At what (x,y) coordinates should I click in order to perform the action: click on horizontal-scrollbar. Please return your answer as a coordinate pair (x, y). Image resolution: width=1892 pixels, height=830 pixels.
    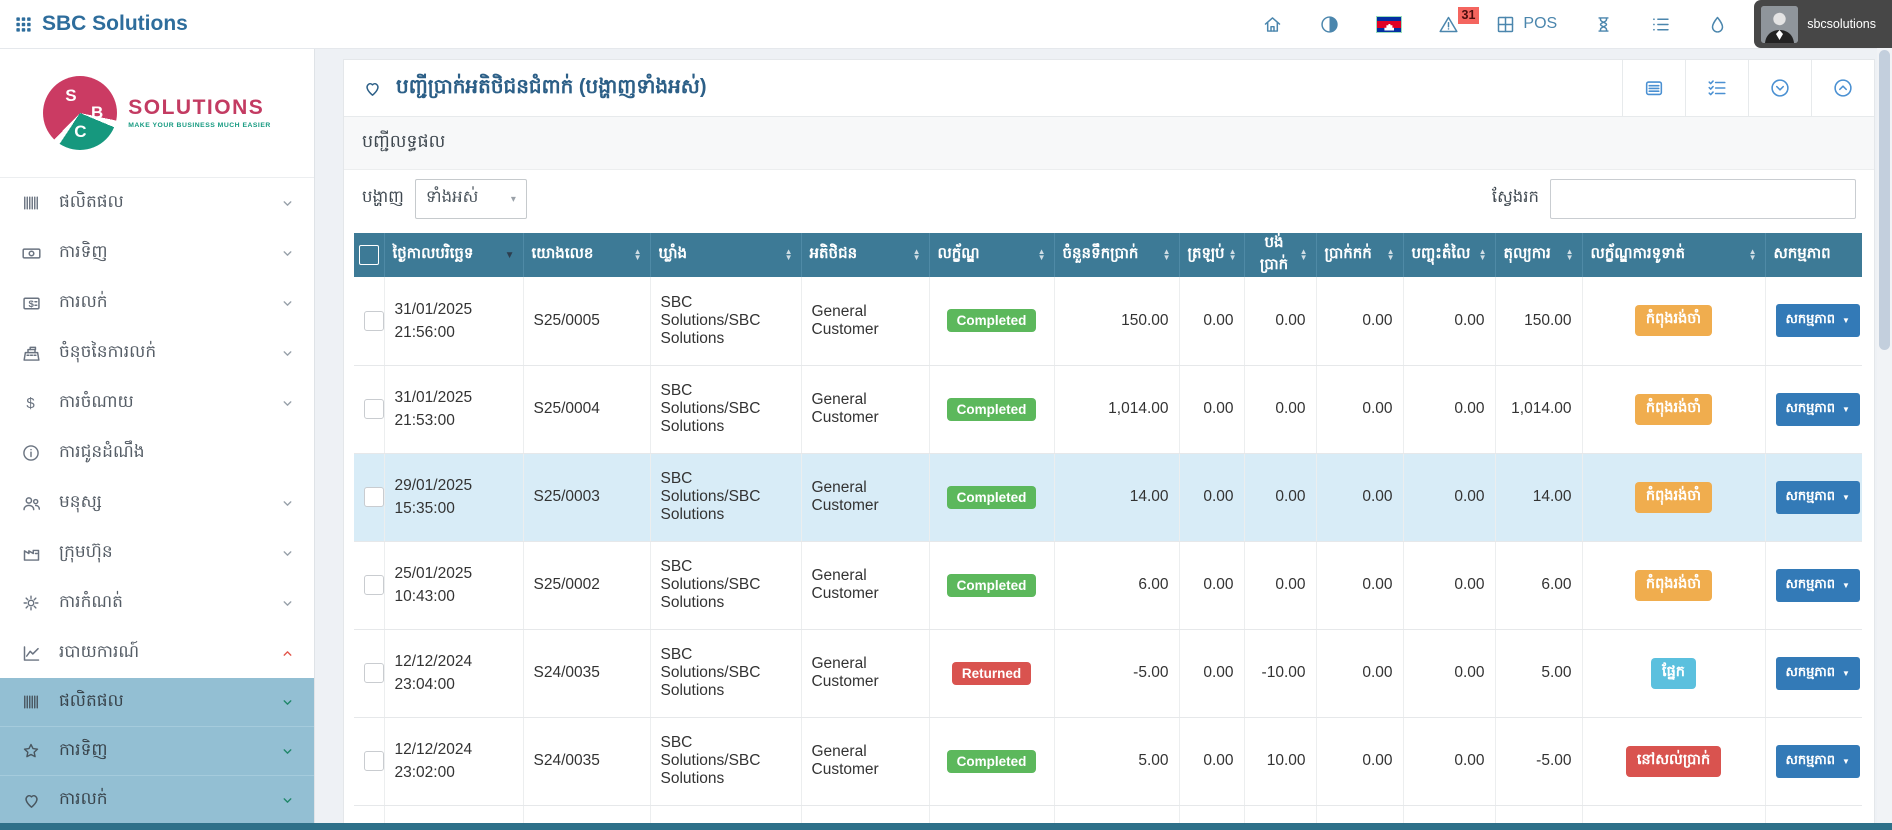
    Looking at the image, I should click on (946, 826).